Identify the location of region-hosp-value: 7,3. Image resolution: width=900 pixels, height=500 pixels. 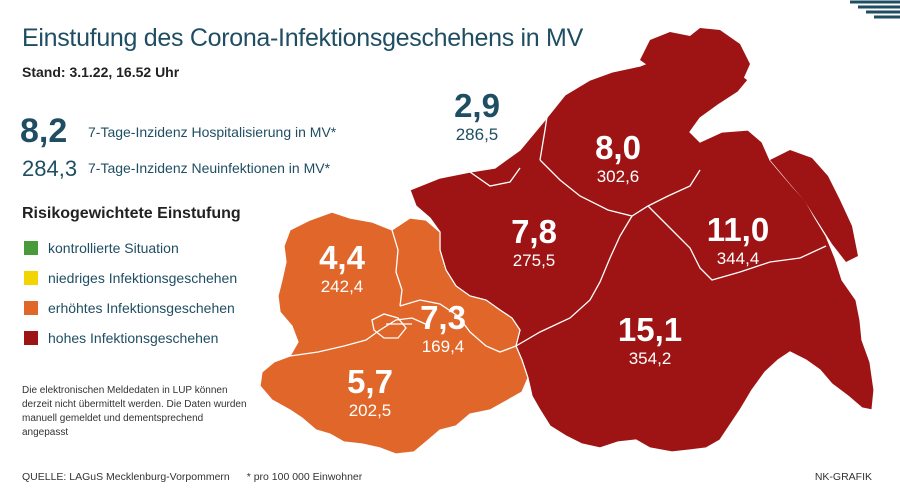
(443, 317).